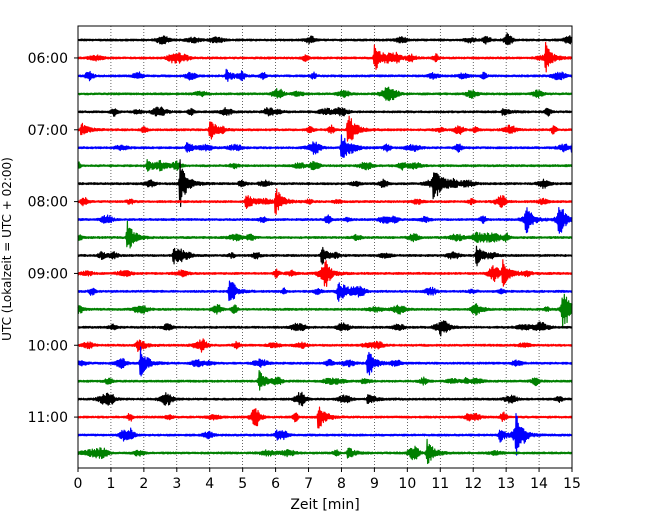 The image size is (650, 520). What do you see at coordinates (506, 484) in the screenshot?
I see `x-tick-label: 13` at bounding box center [506, 484].